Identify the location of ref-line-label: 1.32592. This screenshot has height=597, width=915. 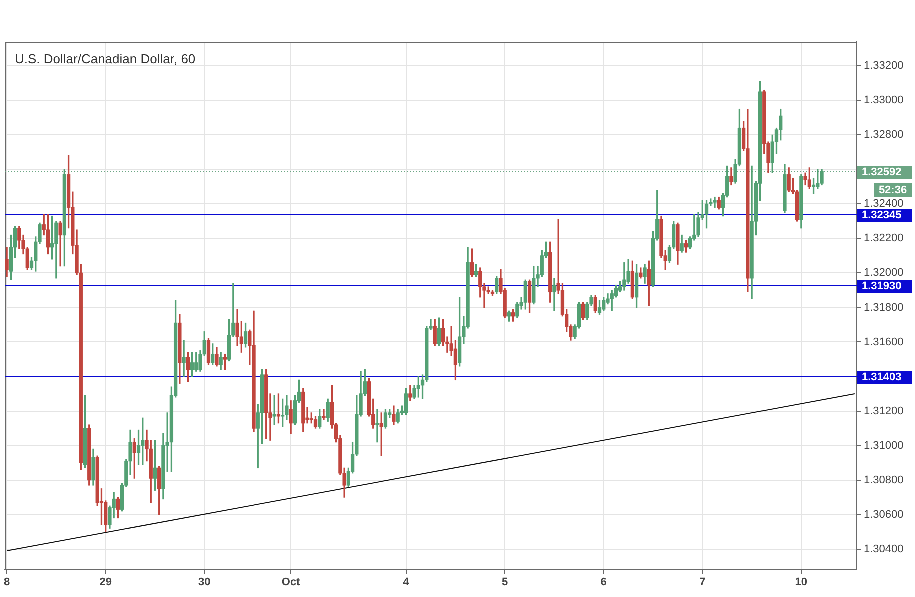
(882, 172).